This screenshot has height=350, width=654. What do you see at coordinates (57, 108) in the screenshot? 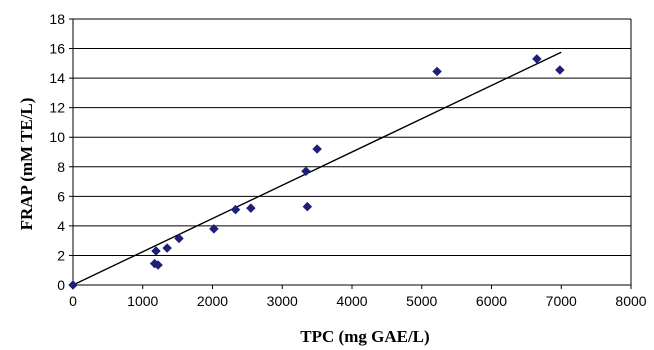
I see `y-tick-label-6: 12` at bounding box center [57, 108].